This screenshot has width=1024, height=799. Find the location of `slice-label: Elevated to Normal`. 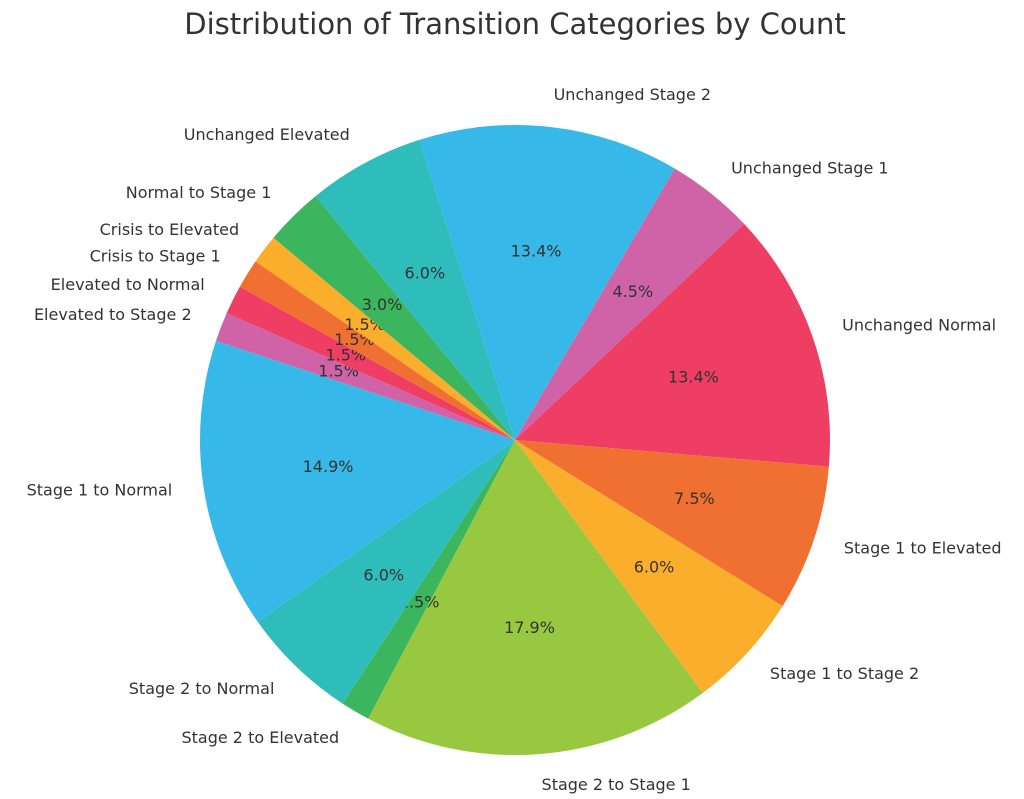

slice-label: Elevated to Normal is located at coordinates (128, 284).